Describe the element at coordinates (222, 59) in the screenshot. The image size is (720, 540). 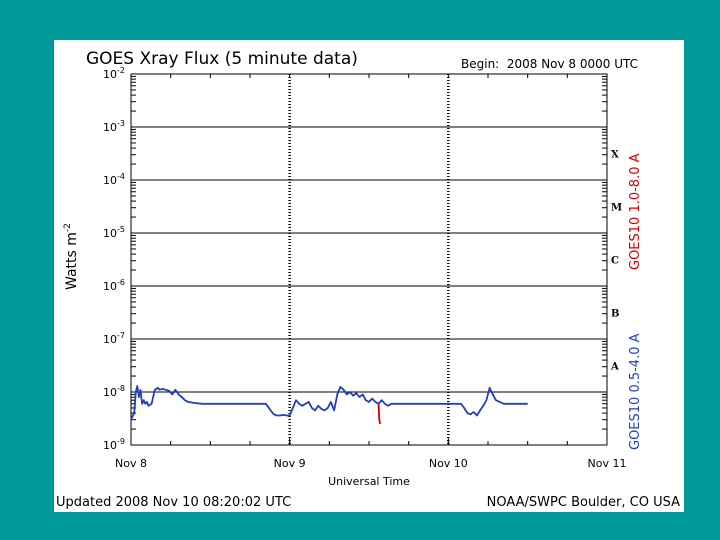
I see `chart-title: GOES Xray Flux (5 minute data)` at that location.